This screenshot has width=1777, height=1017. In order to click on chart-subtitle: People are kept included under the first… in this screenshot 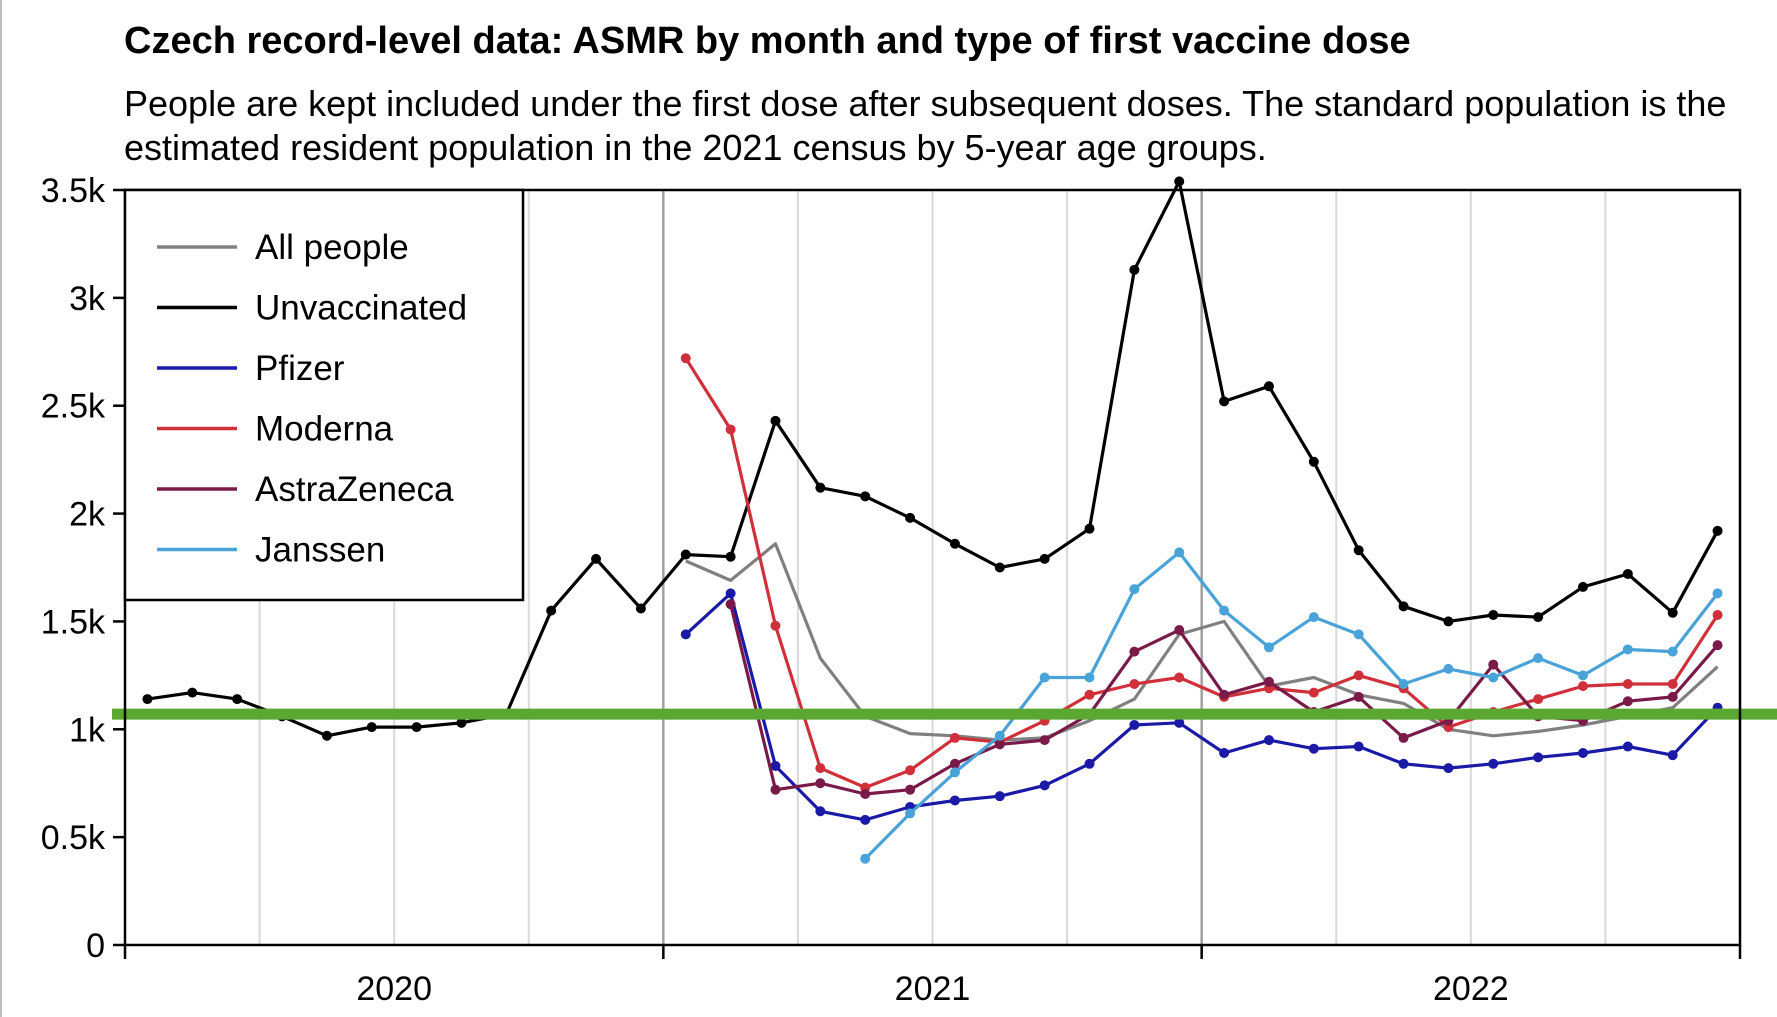, I will do `click(925, 125)`.